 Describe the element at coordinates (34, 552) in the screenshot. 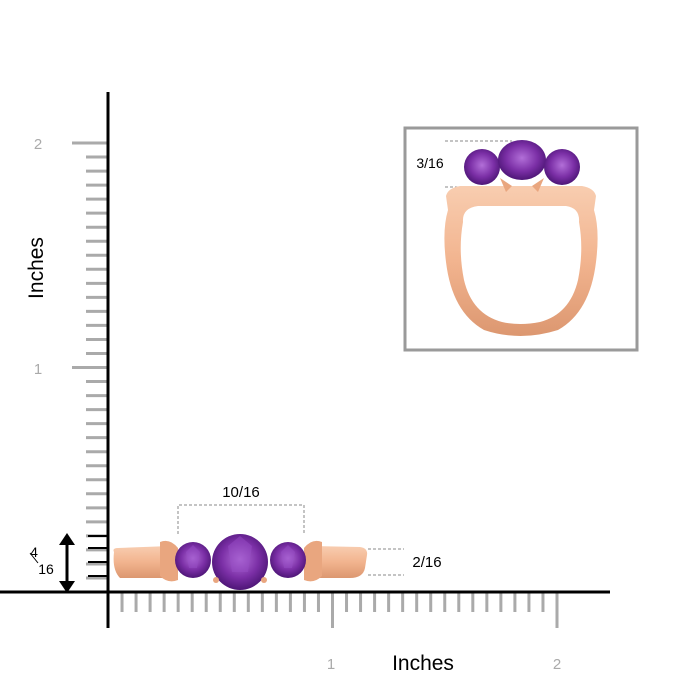

I see `side-height-numerator: 4` at that location.